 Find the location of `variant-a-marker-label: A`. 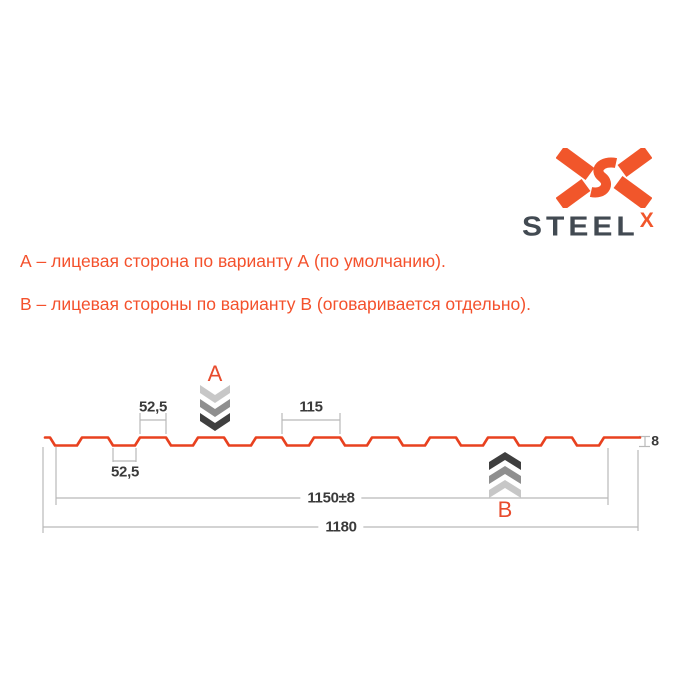

variant-a-marker-label: A is located at coordinates (215, 373).